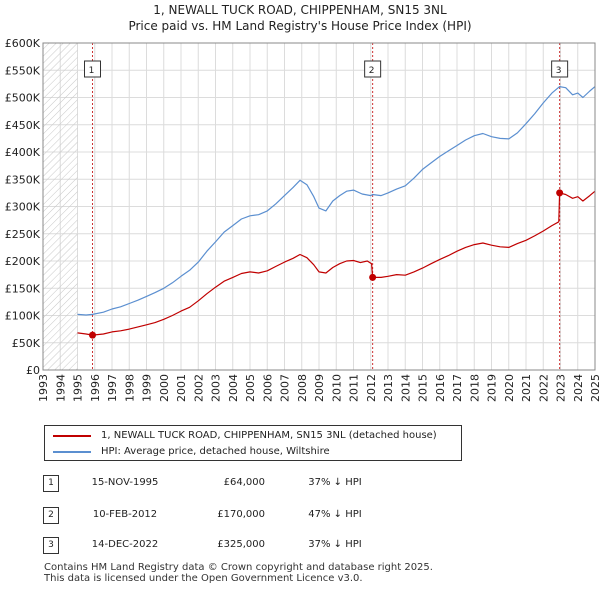 The height and width of the screenshot is (590, 600). What do you see at coordinates (354, 388) in the screenshot?
I see `x-tick-label: 2011` at bounding box center [354, 388].